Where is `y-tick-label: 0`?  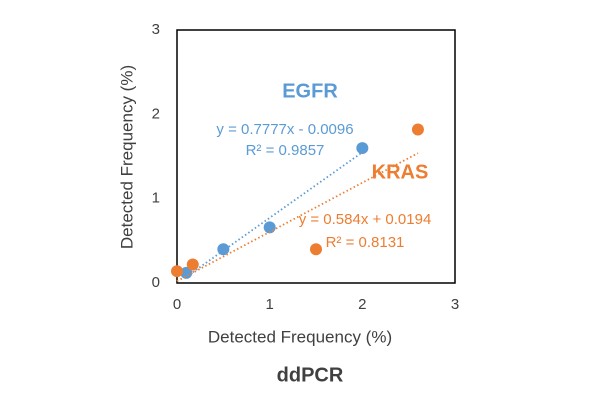 y-tick-label: 0 is located at coordinates (156, 282).